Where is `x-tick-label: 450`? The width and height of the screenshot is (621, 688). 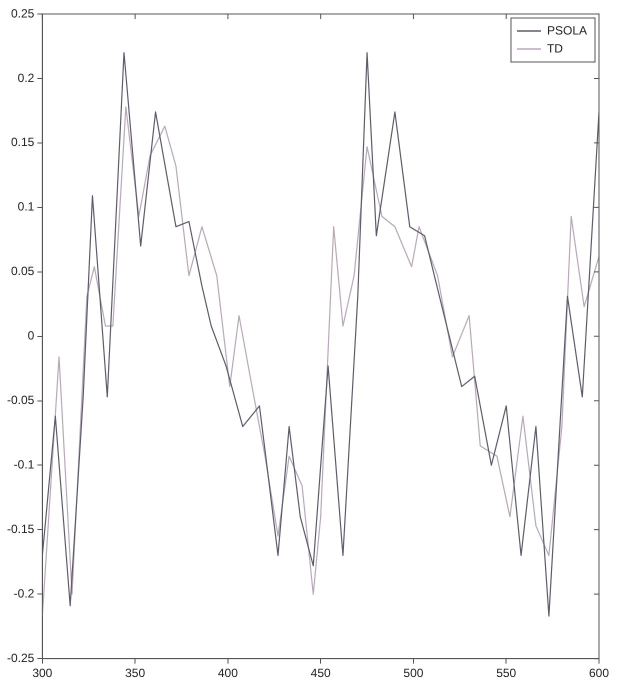
x-tick-label: 450 is located at coordinates (321, 673).